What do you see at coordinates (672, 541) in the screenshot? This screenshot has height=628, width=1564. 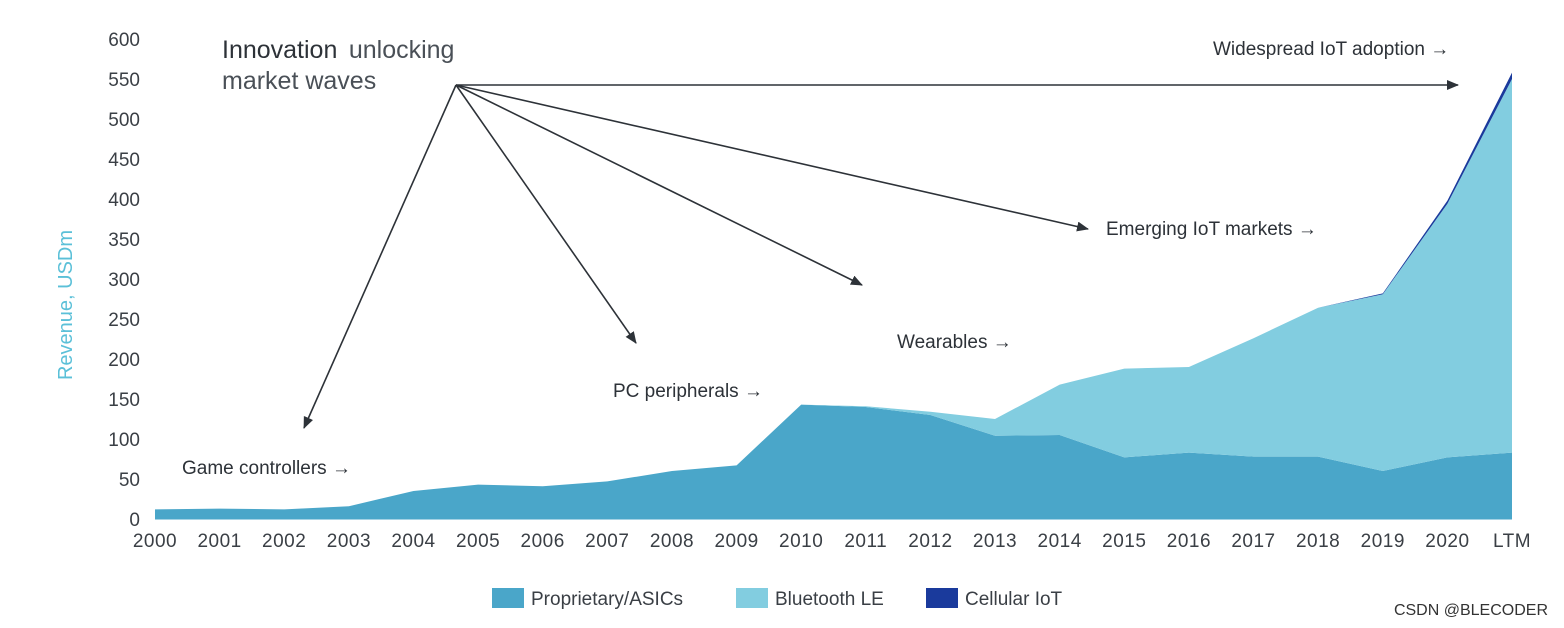 I see `x-tick-label: 2008` at bounding box center [672, 541].